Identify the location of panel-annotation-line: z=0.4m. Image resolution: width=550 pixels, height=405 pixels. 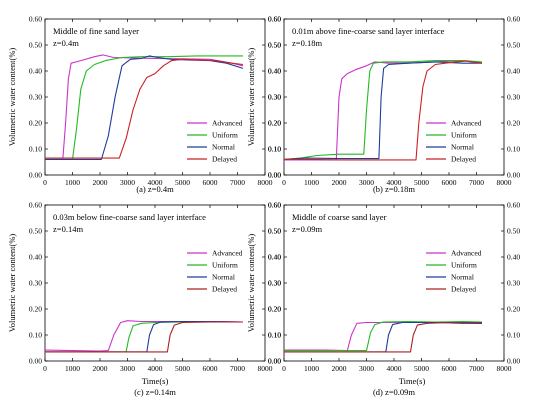
(66, 43).